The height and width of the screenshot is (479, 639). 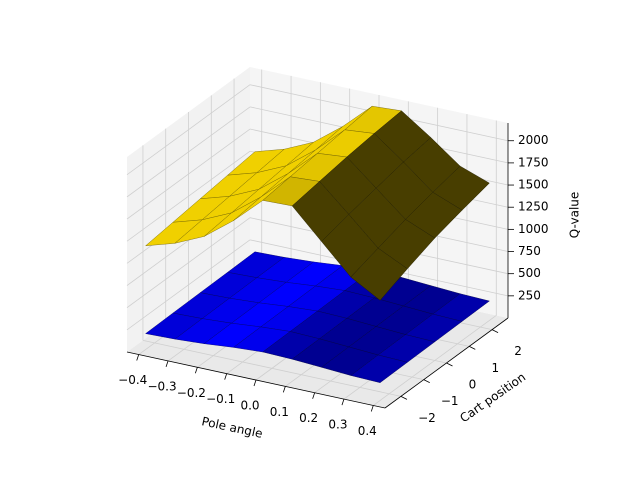 What do you see at coordinates (191, 393) in the screenshot?
I see `x-tick-label: −0.2` at bounding box center [191, 393].